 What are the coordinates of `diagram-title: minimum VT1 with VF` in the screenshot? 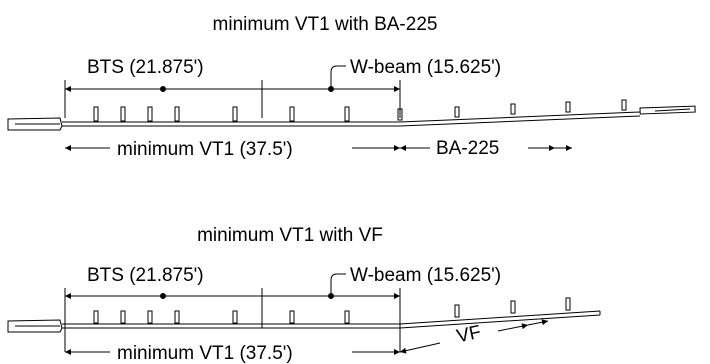 It's located at (290, 235).